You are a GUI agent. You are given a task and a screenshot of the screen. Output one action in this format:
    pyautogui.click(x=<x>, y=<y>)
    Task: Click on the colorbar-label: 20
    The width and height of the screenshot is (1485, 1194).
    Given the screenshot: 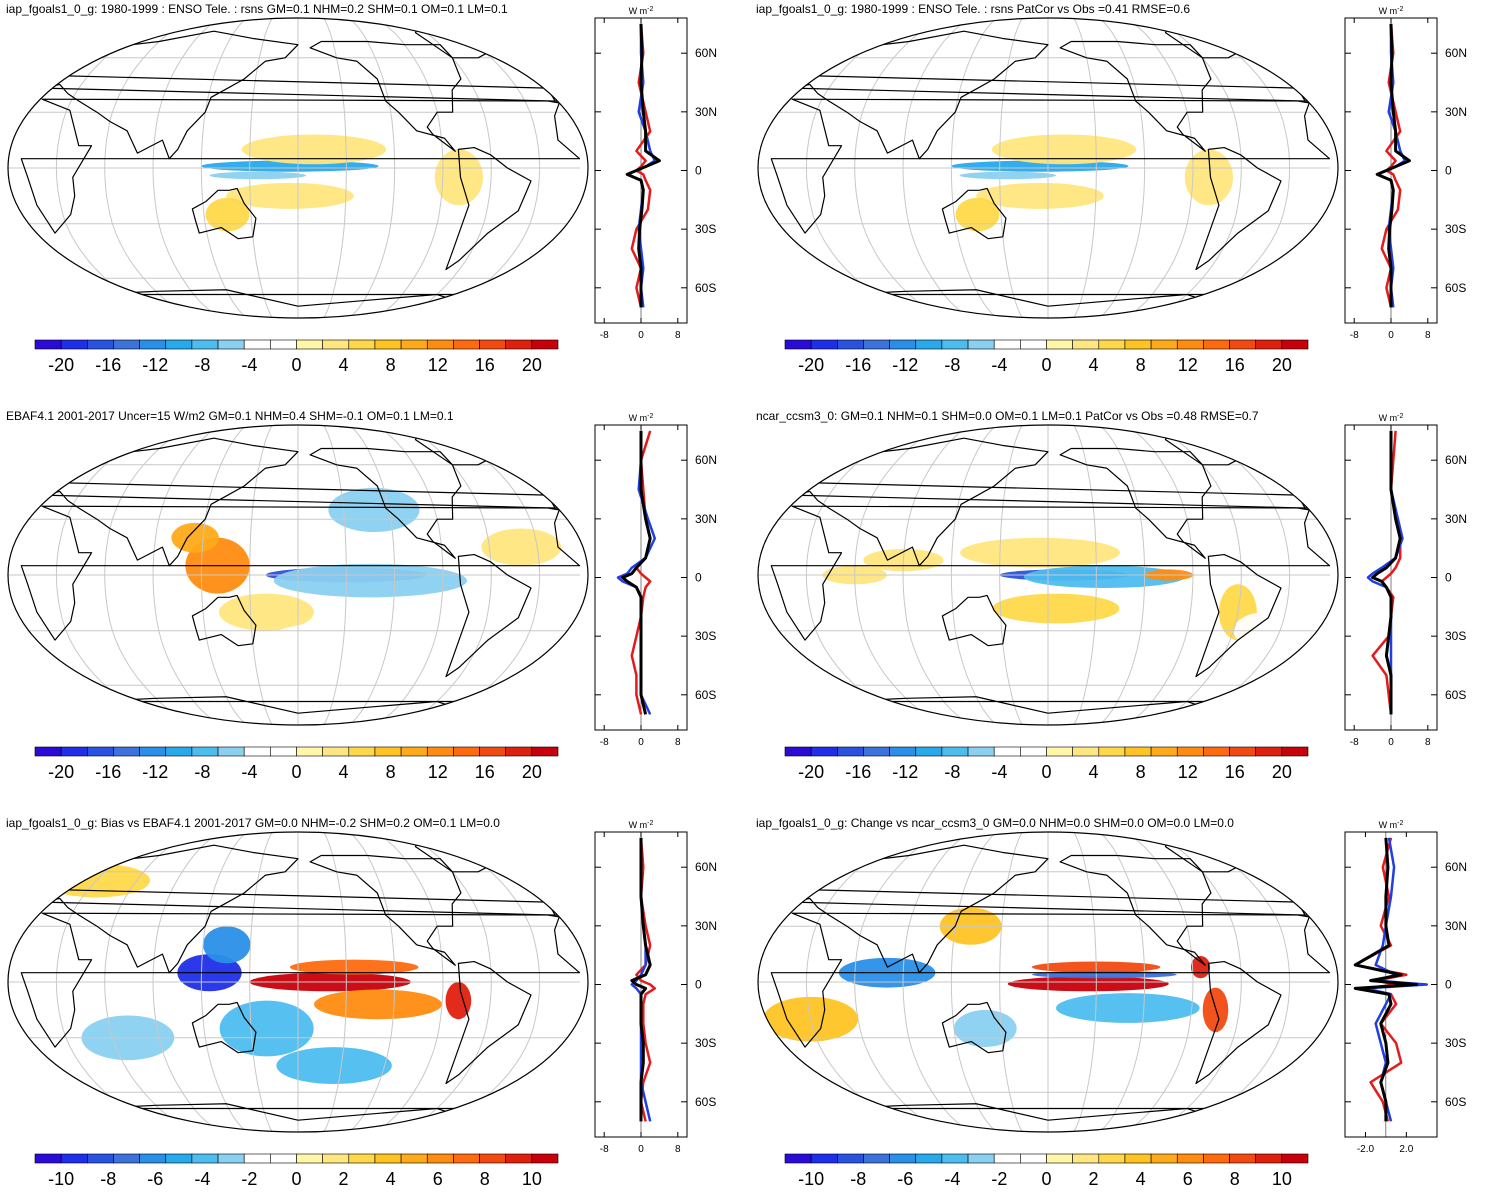 What is the action you would take?
    pyautogui.click(x=532, y=772)
    